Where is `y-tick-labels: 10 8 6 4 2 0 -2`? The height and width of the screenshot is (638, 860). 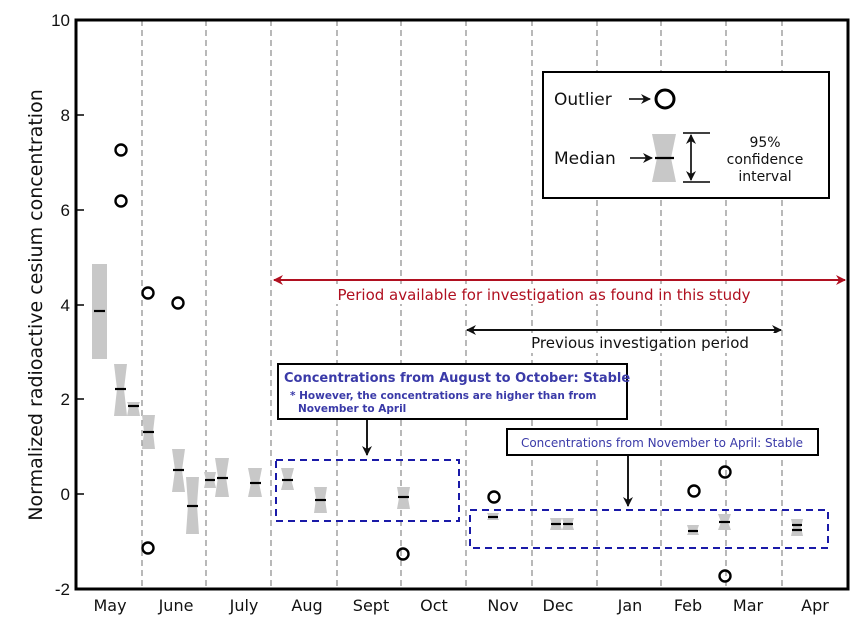
y-tick-labels: 10 8 6 4 2 0 -2 is located at coordinates (60, 305).